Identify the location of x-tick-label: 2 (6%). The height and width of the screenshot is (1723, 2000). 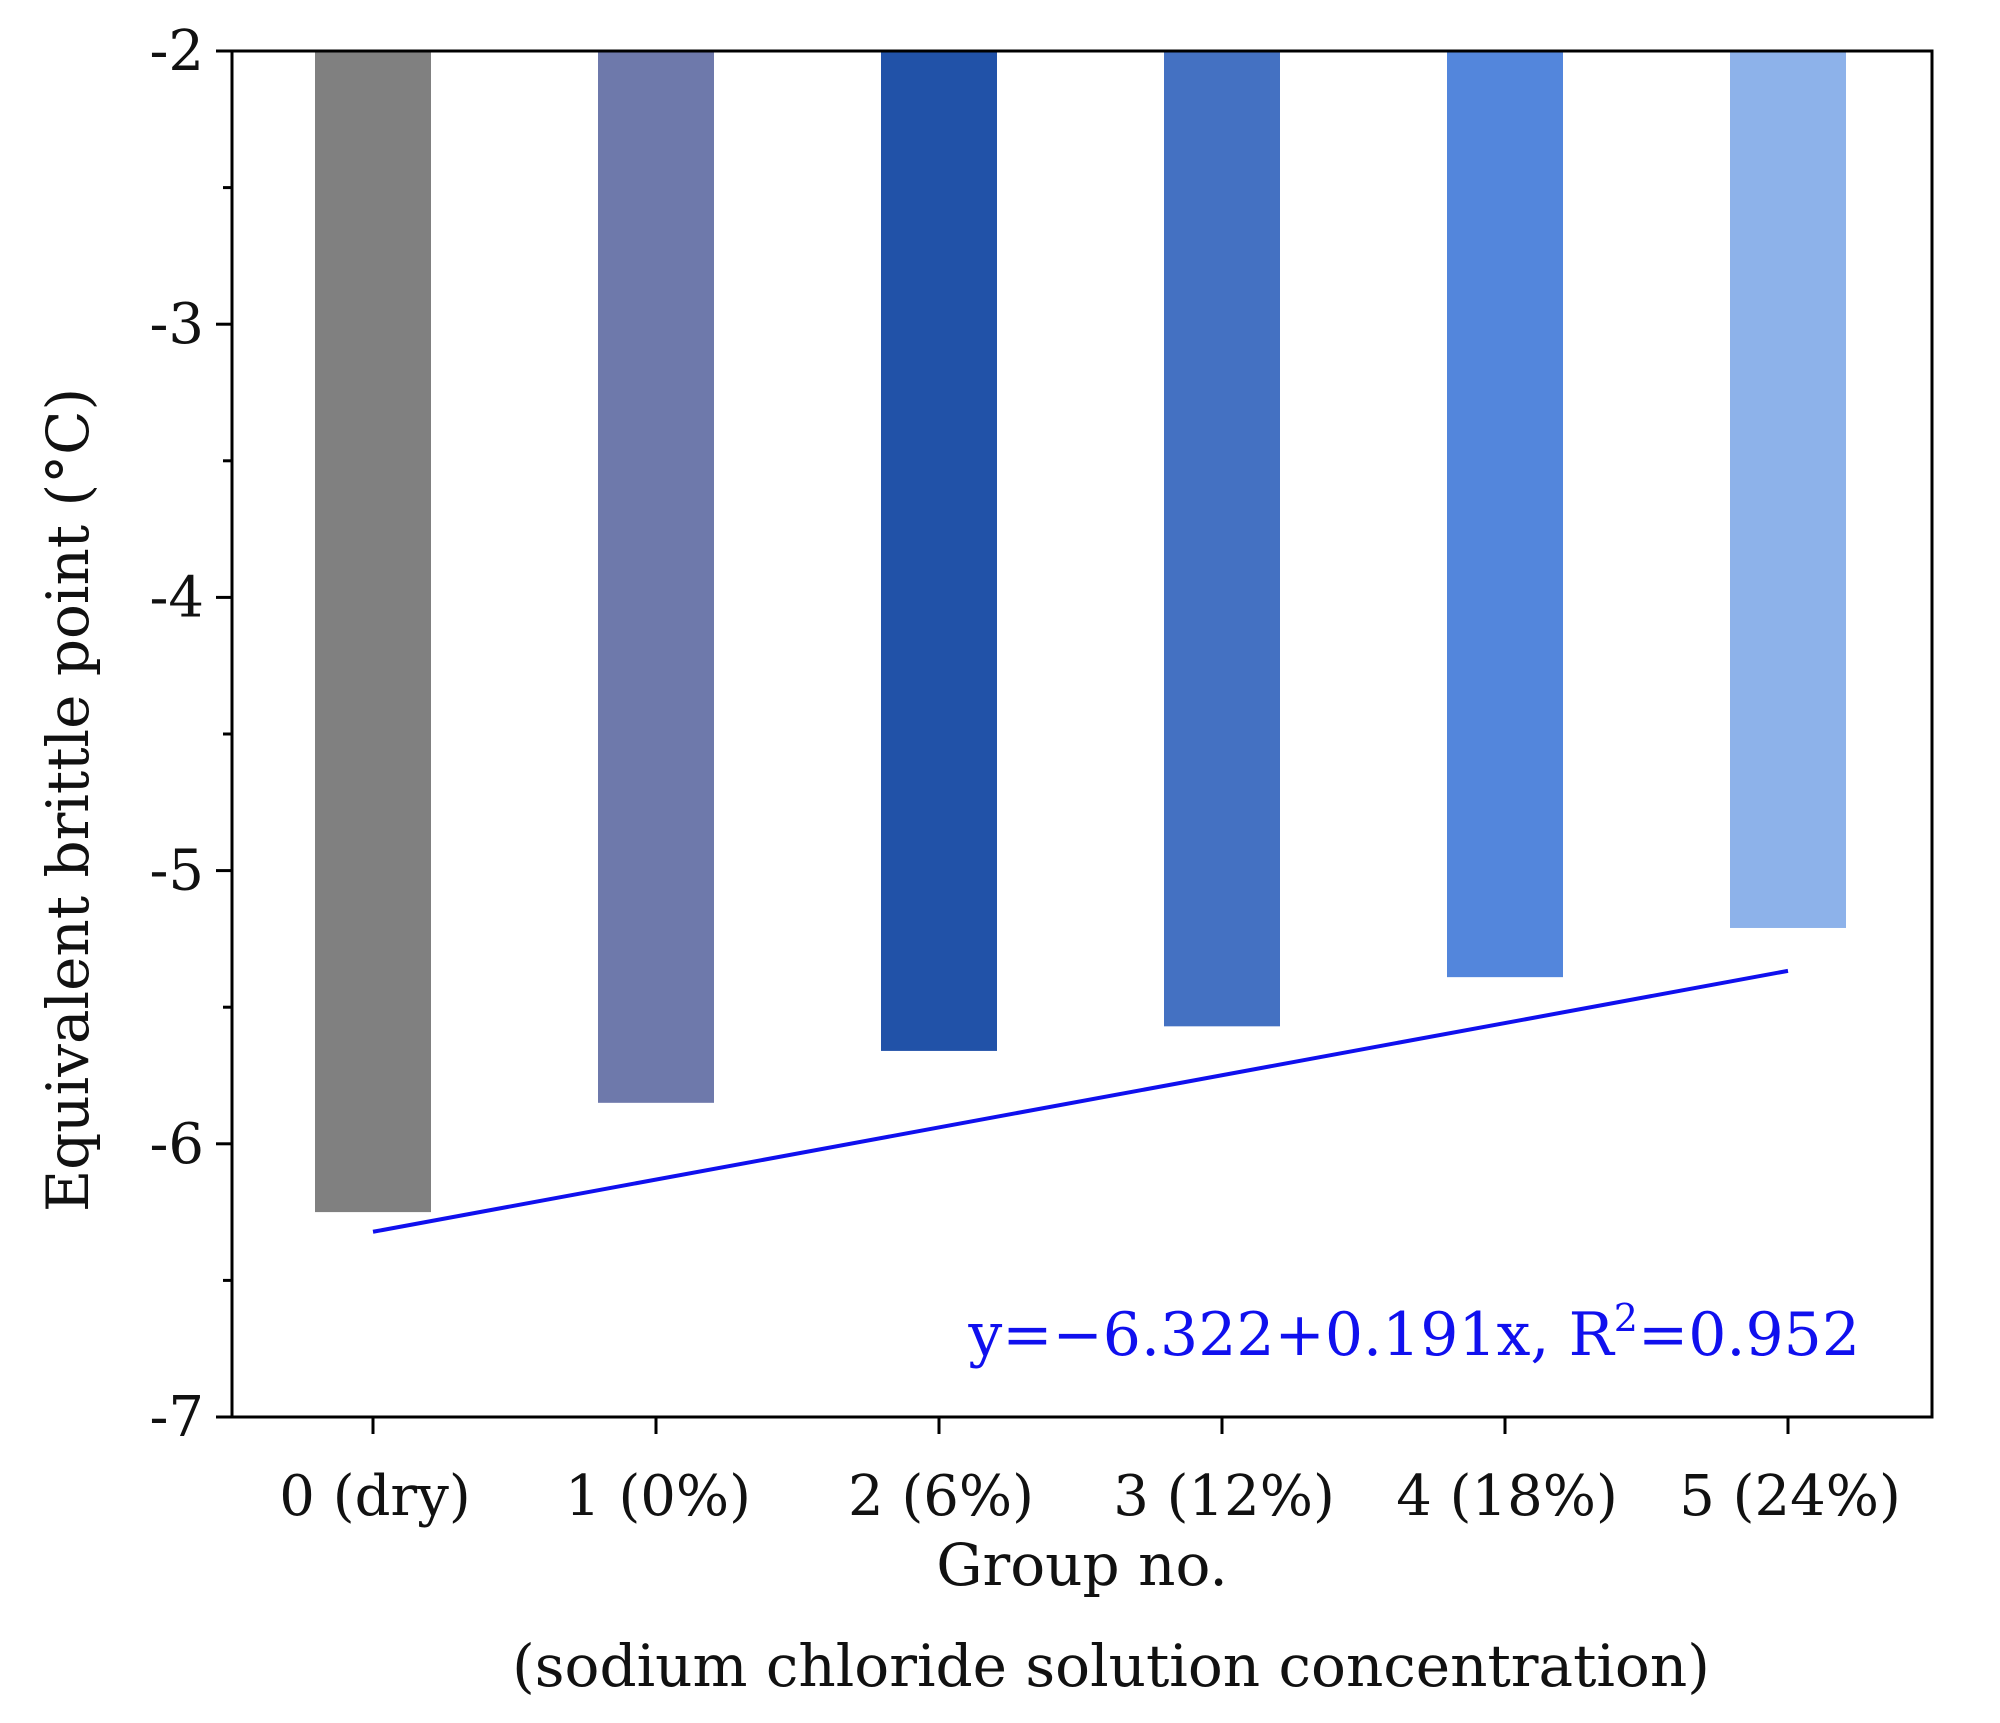
(941, 1496).